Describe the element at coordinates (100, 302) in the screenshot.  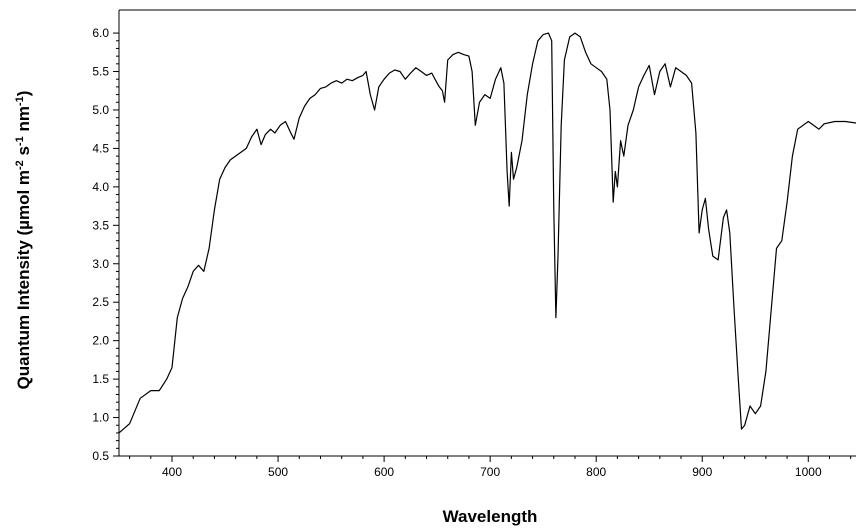
I see `y-tick-label: 2.5` at that location.